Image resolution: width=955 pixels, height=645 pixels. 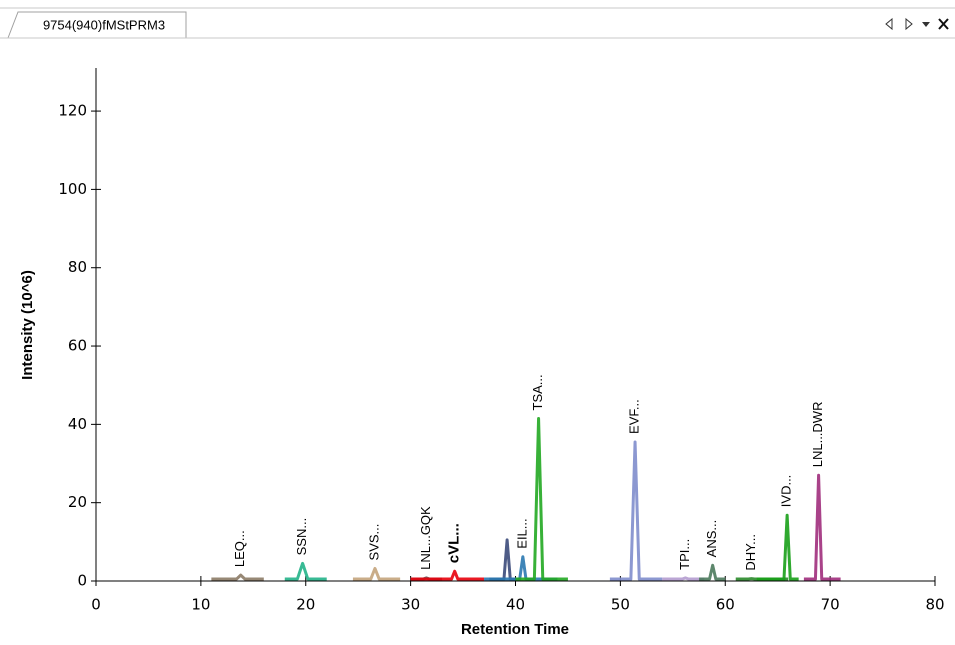 I want to click on y-axis-title: Intensity (10^6), so click(x=27, y=325).